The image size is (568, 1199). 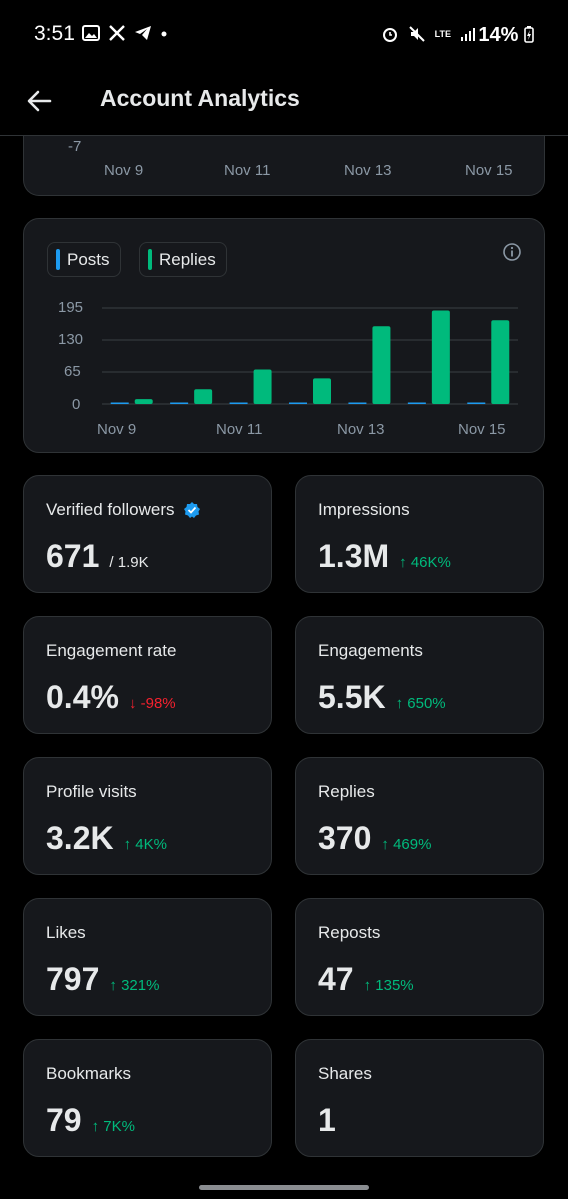 I want to click on status-time: 3:51, so click(x=54, y=33).